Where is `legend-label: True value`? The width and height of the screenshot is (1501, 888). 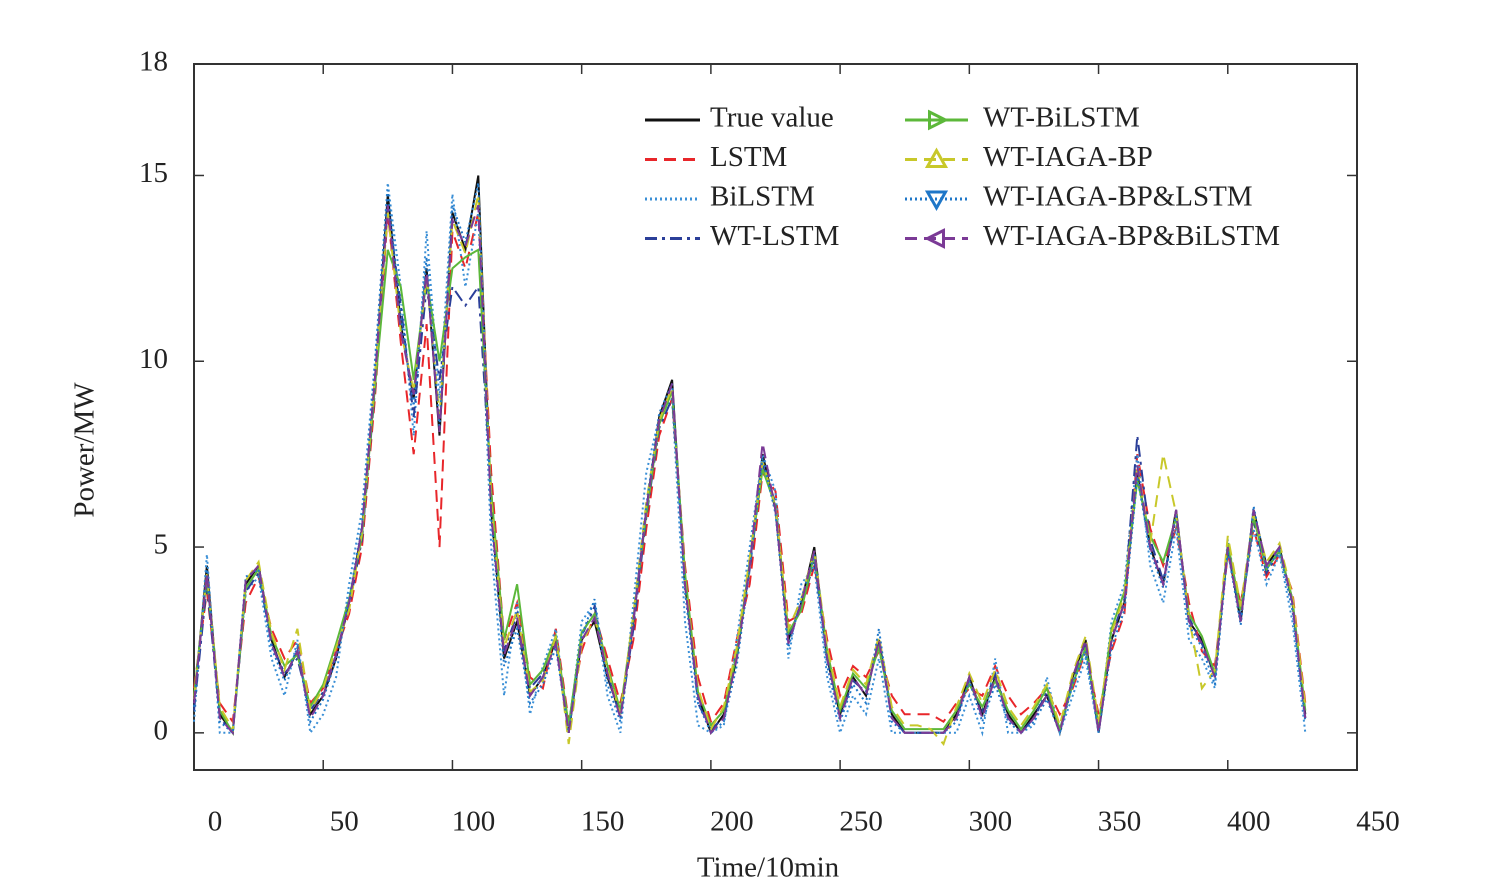
legend-label: True value is located at coordinates (772, 118).